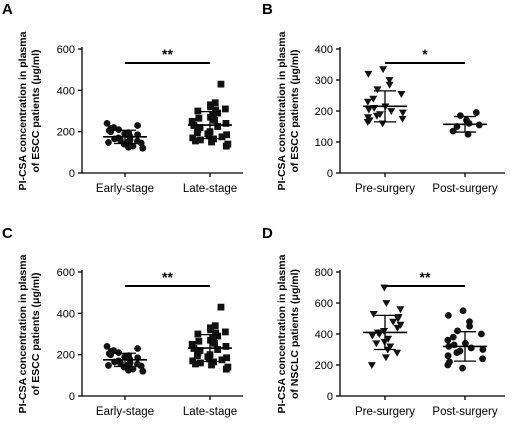  What do you see at coordinates (324, 143) in the screenshot?
I see `y-tick-label: 100` at bounding box center [324, 143].